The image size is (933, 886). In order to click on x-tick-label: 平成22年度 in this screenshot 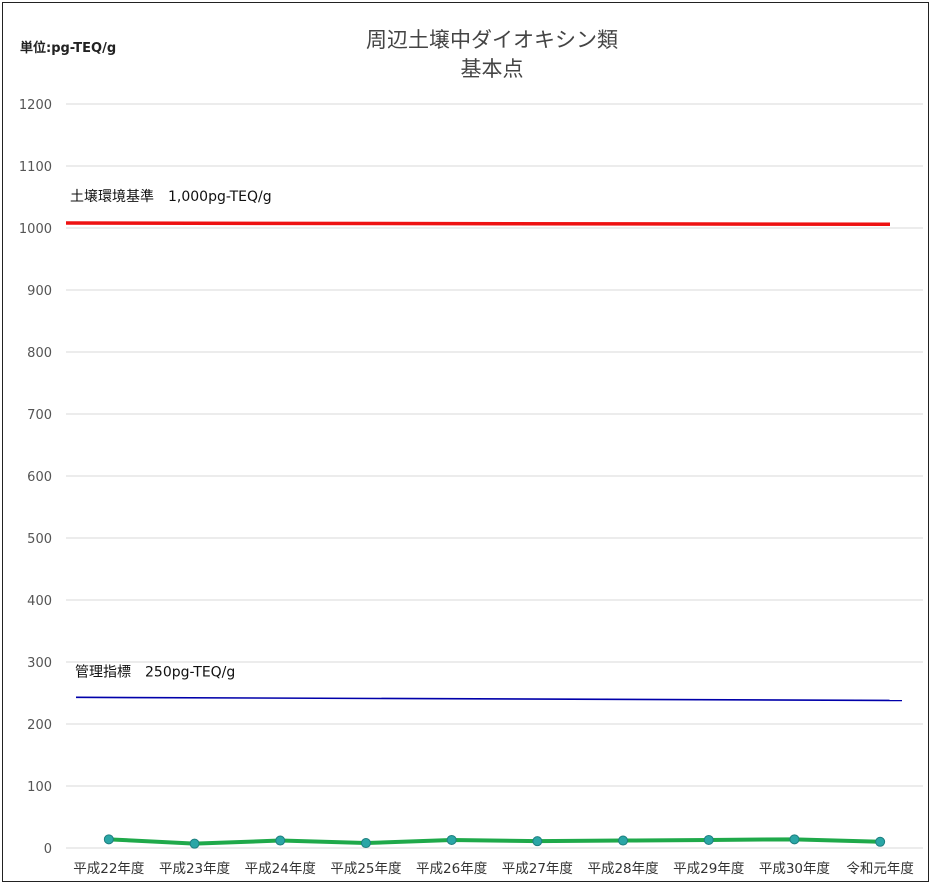, I will do `click(108, 869)`.